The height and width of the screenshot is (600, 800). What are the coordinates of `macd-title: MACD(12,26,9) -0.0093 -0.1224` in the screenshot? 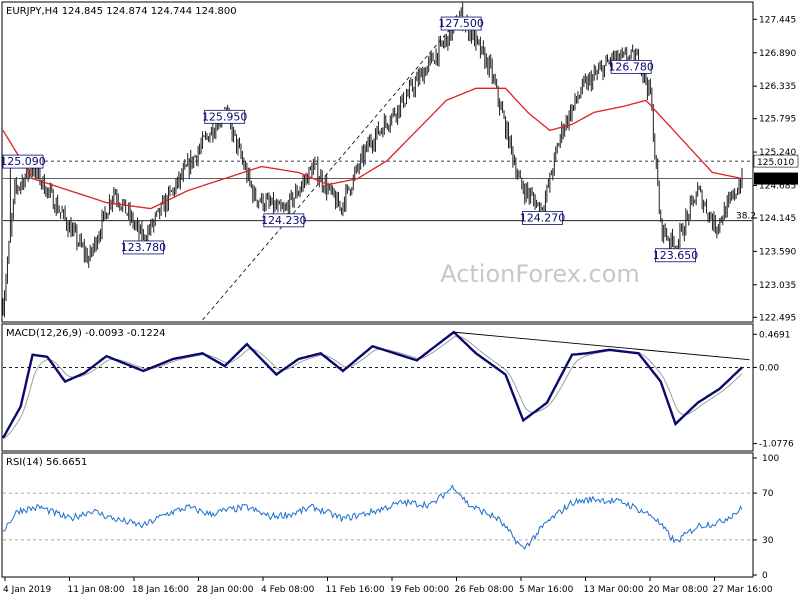 It's located at (86, 333).